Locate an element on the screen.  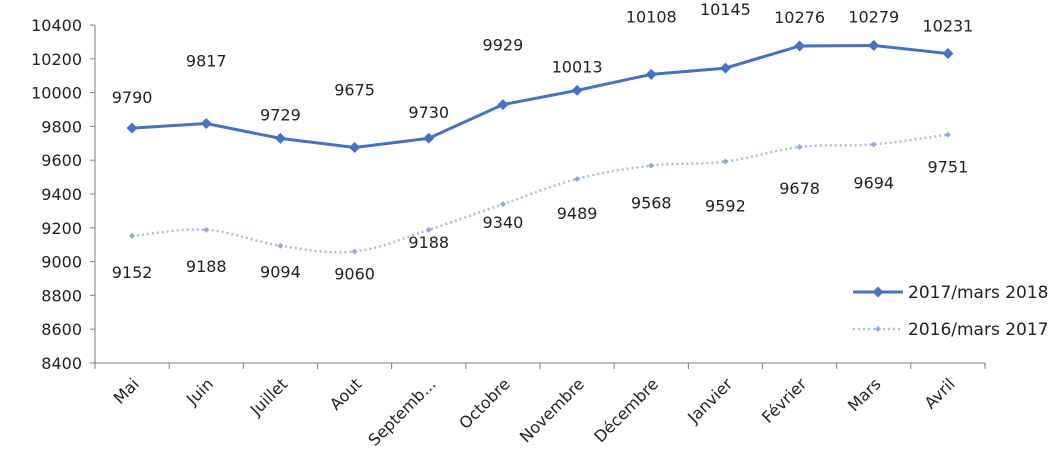
data-label: 10013 is located at coordinates (577, 66).